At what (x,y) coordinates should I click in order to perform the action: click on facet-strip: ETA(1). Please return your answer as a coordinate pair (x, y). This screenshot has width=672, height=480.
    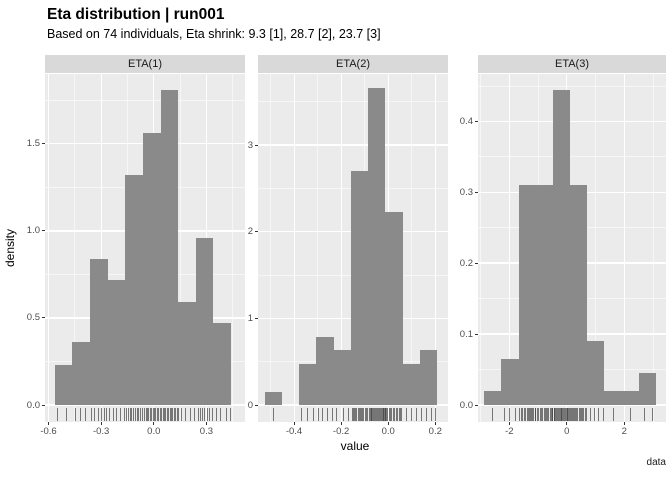
    Looking at the image, I should click on (145, 64).